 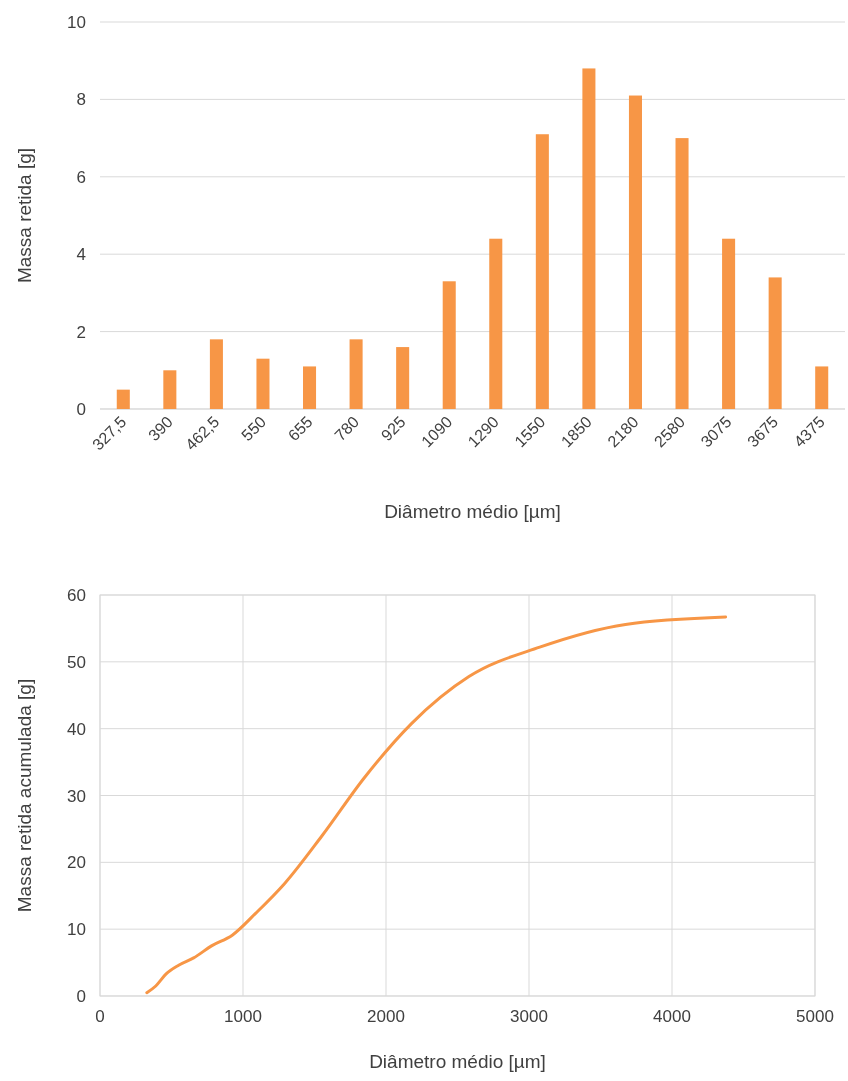 What do you see at coordinates (393, 428) in the screenshot?
I see `x-tick-label: 925` at bounding box center [393, 428].